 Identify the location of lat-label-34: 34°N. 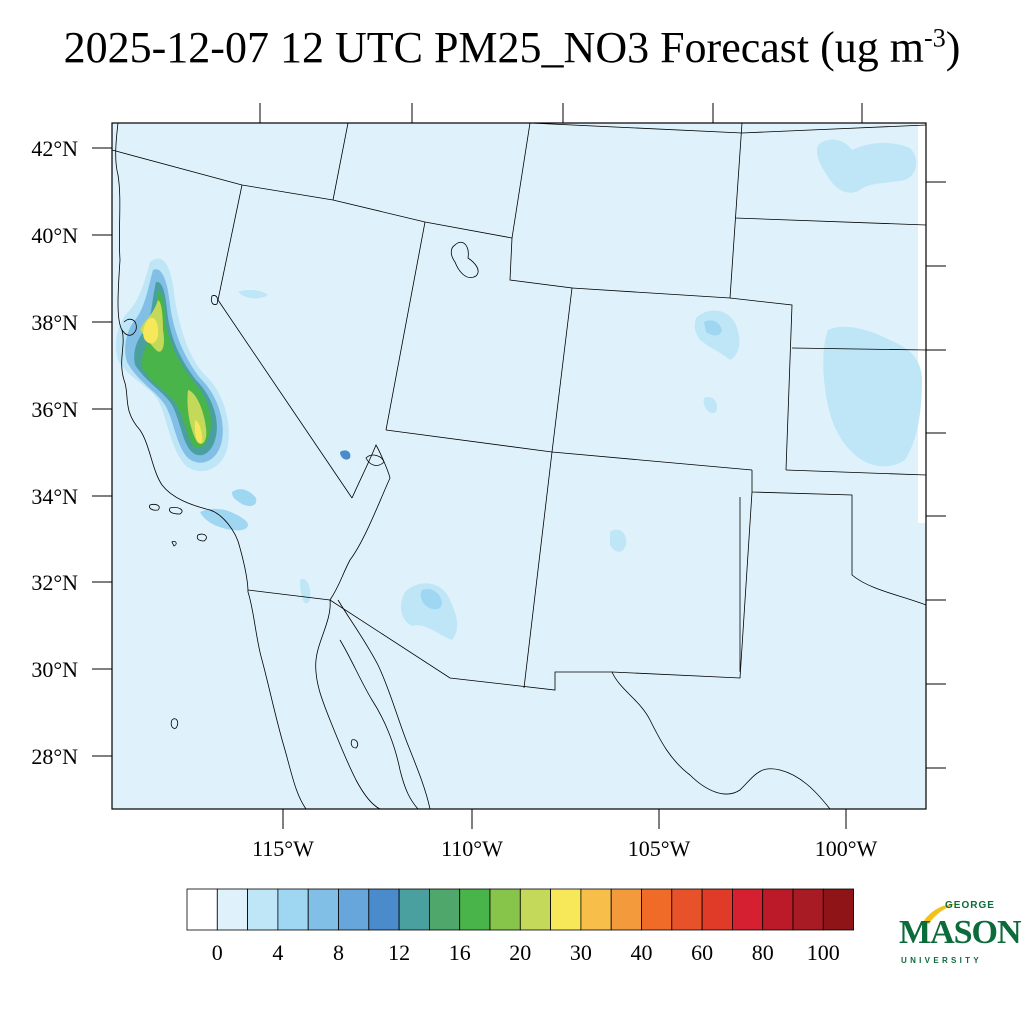
(54, 496).